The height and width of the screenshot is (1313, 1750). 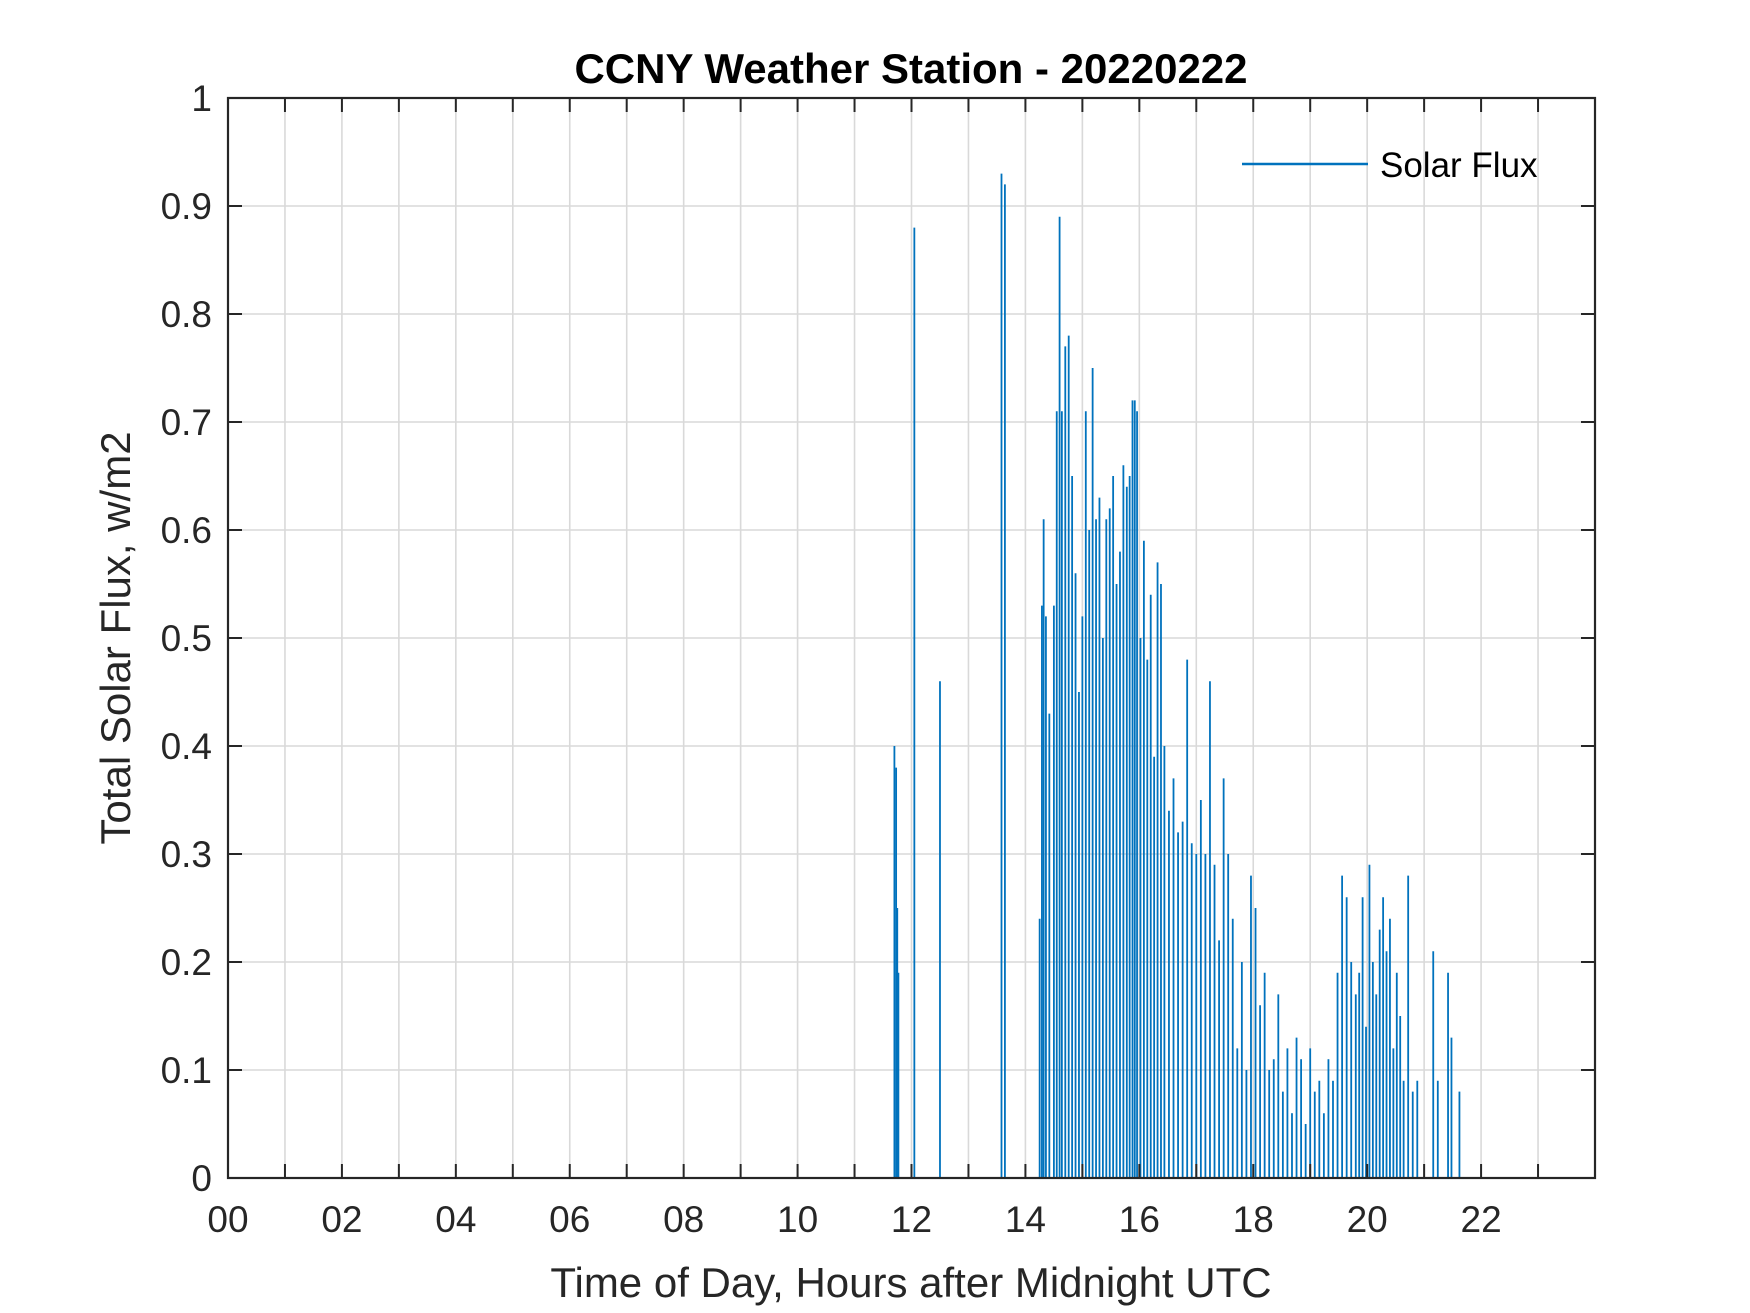 What do you see at coordinates (683, 1219) in the screenshot?
I see `x-tick-label: 08` at bounding box center [683, 1219].